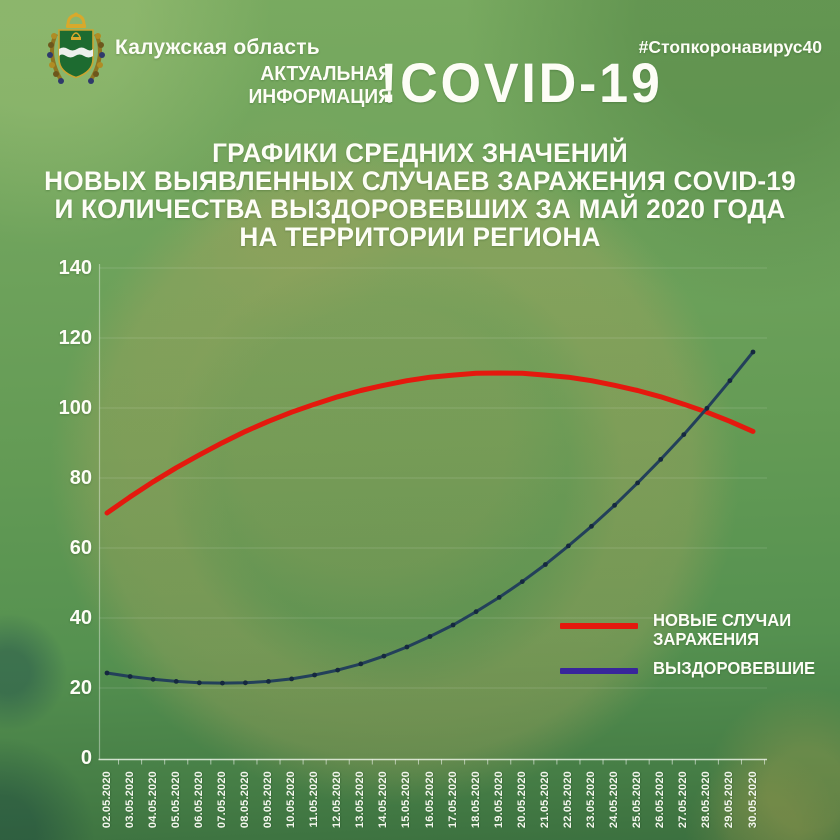  Describe the element at coordinates (730, 47) in the screenshot. I see `hashtag-label: #Стопкоронавирус40` at that location.